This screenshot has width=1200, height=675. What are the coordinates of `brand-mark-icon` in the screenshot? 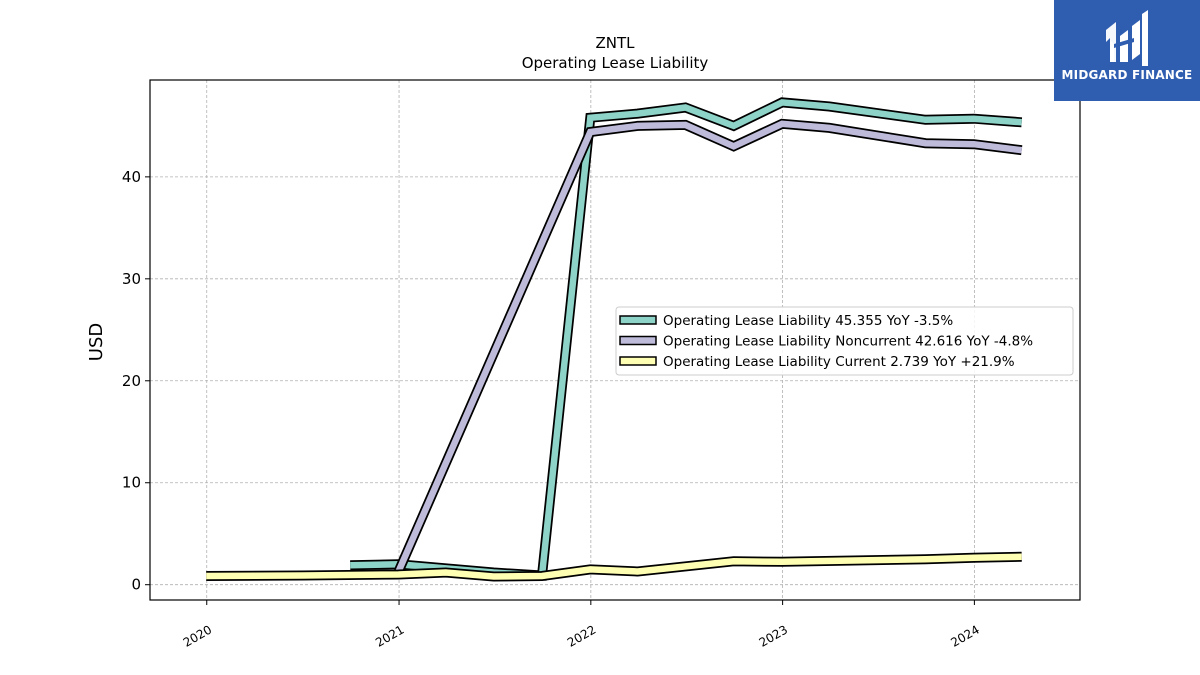 It's located at (1127, 38).